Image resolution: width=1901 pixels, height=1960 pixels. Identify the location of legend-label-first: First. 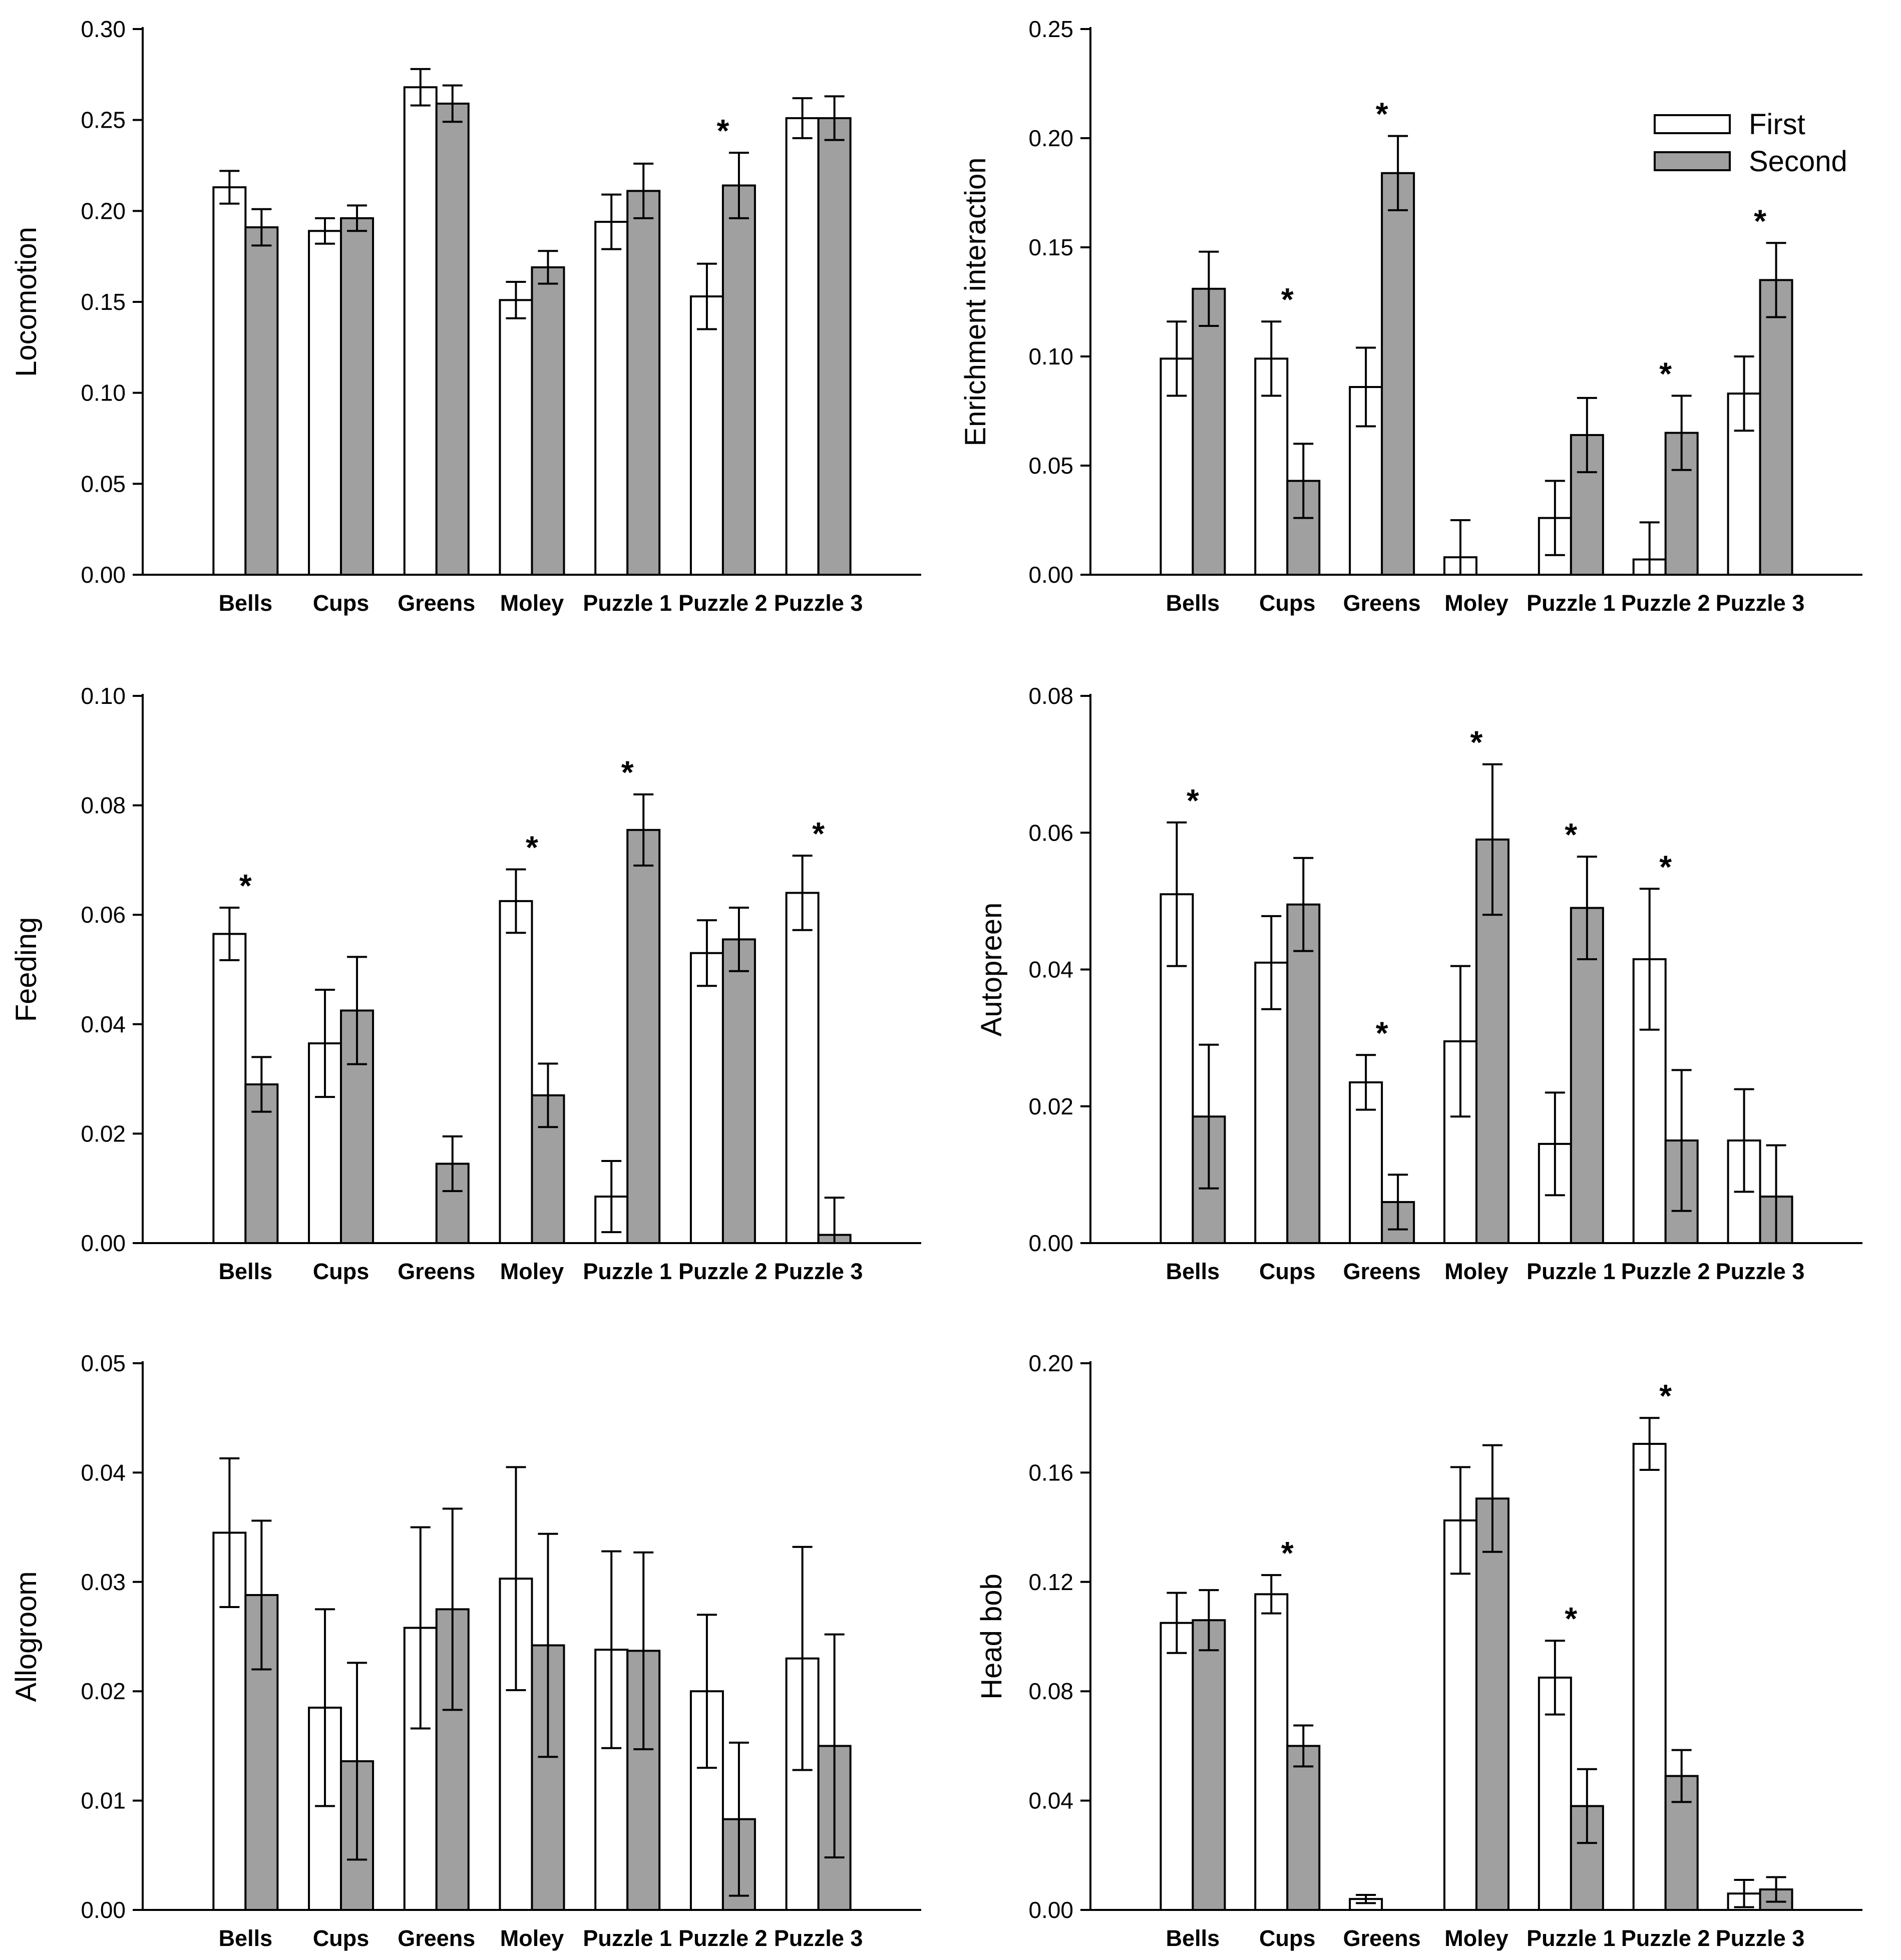
(1777, 124).